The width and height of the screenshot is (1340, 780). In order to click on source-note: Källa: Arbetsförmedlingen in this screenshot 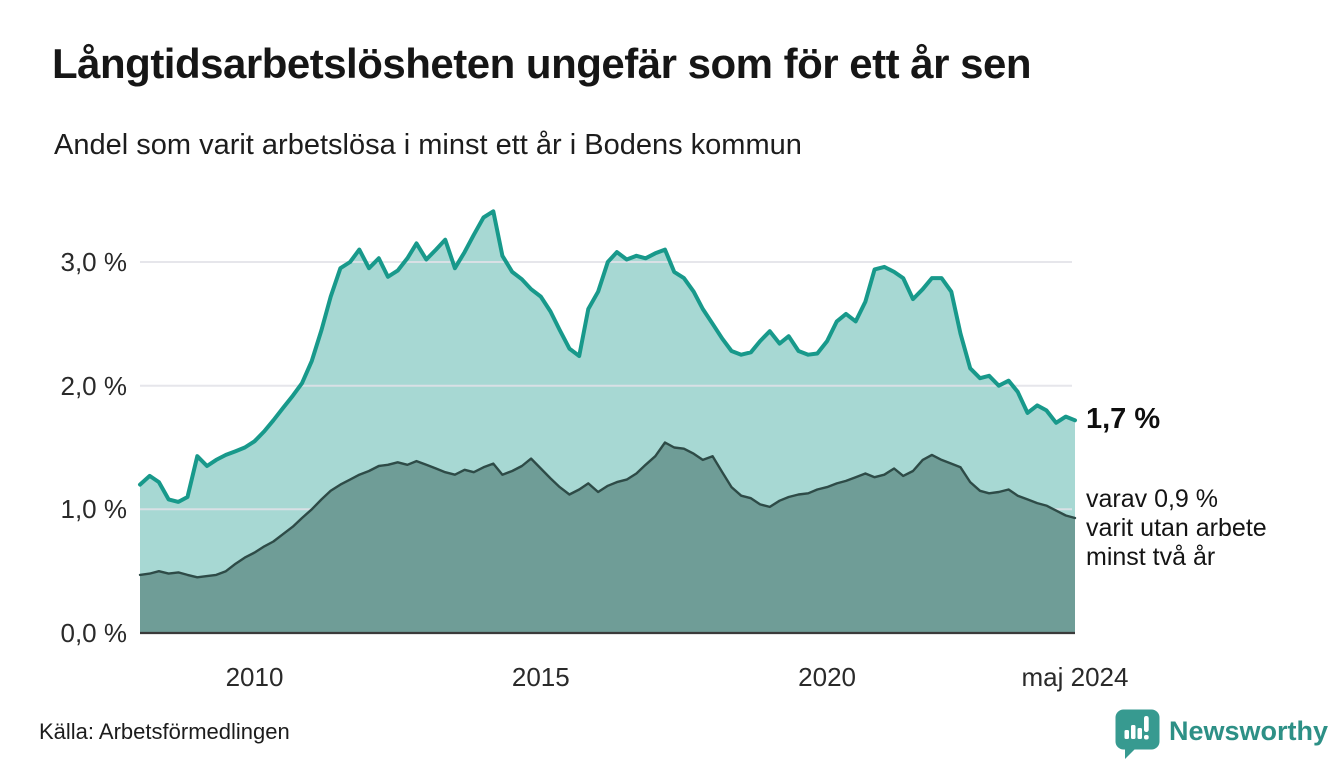, I will do `click(164, 731)`.